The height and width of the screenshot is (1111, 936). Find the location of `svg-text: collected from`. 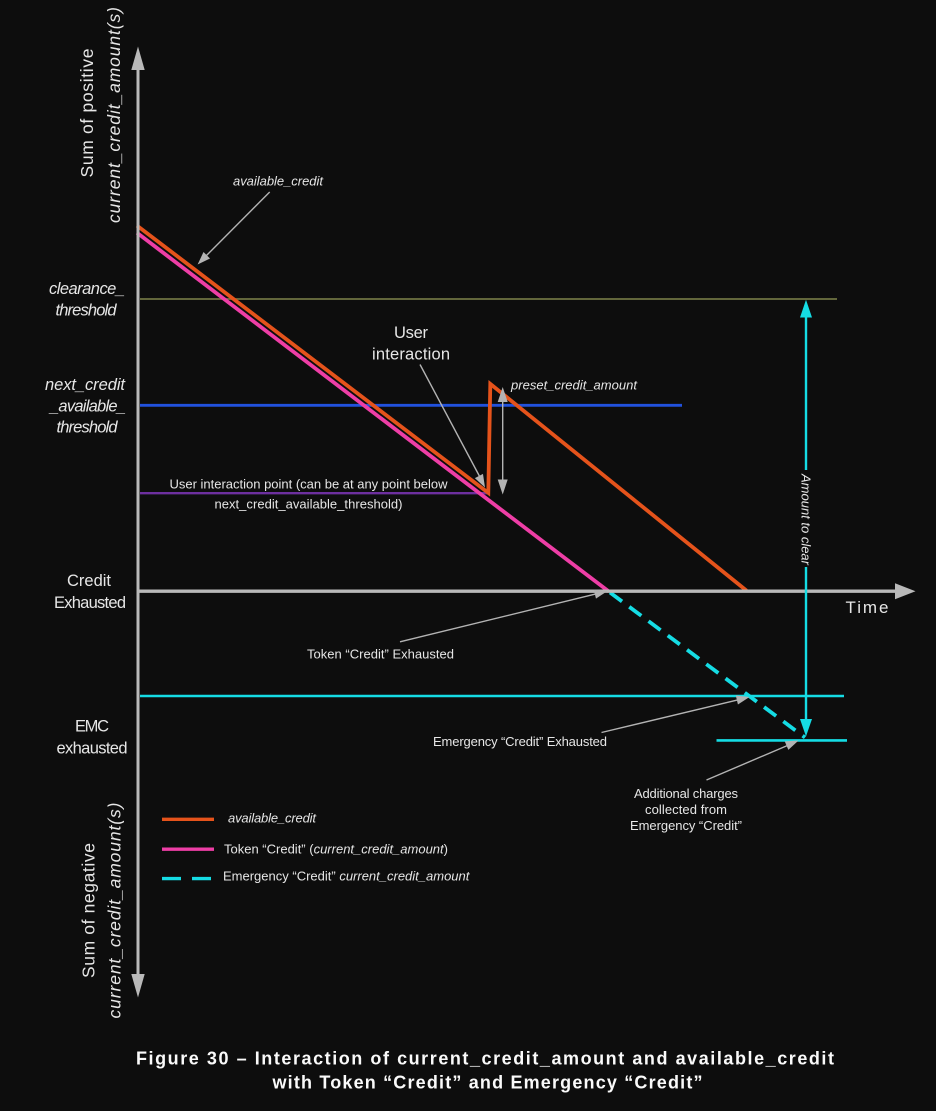

svg-text: collected from is located at coordinates (686, 809).